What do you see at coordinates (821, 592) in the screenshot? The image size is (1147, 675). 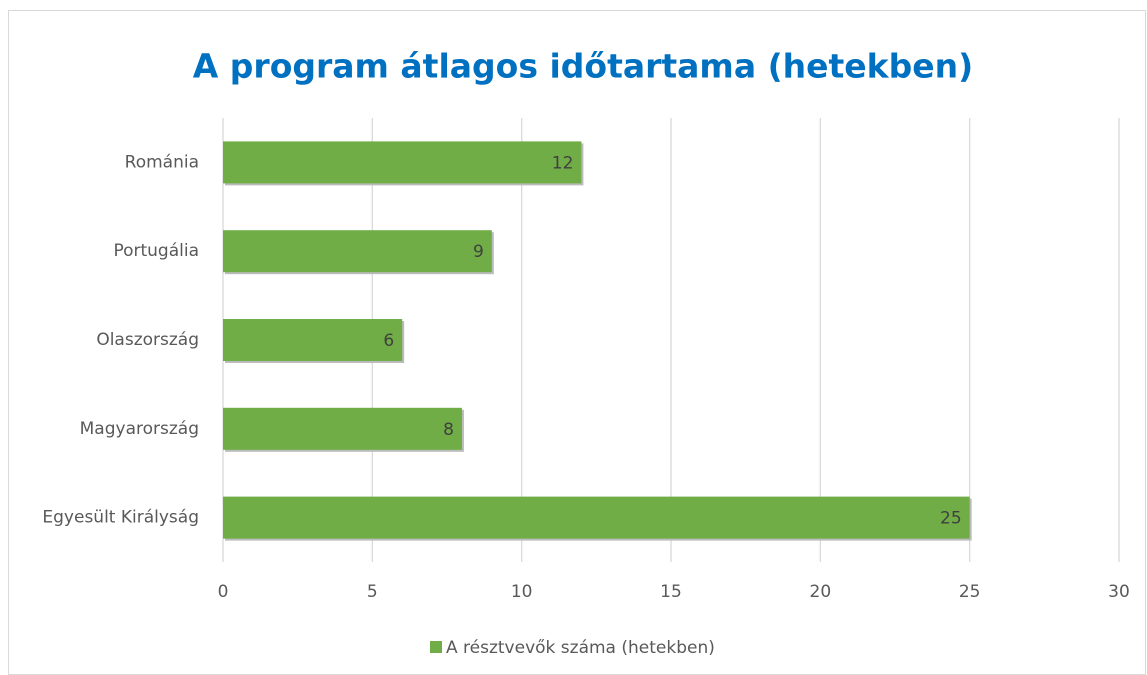 I see `x-tick-label: 20` at bounding box center [821, 592].